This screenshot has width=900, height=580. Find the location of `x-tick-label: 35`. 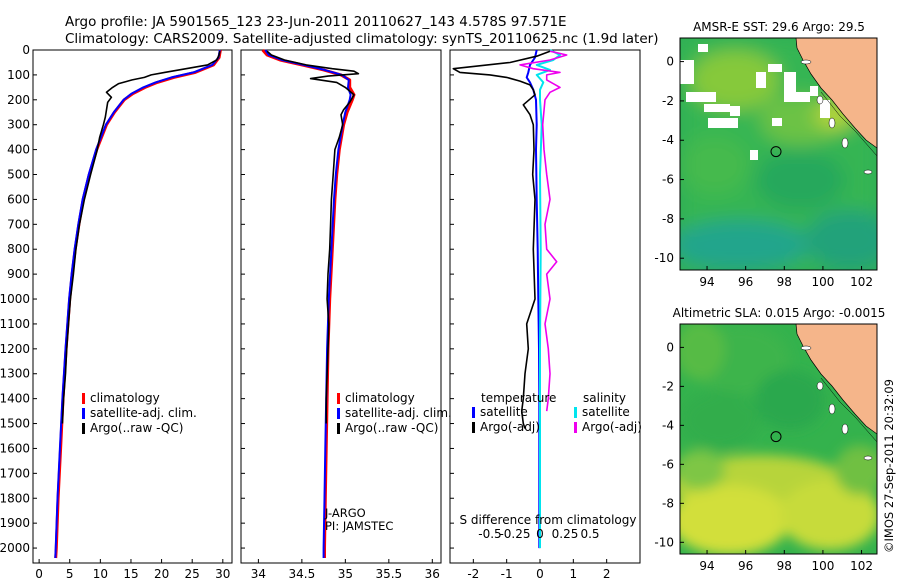

x-tick-label: 35 is located at coordinates (345, 573).